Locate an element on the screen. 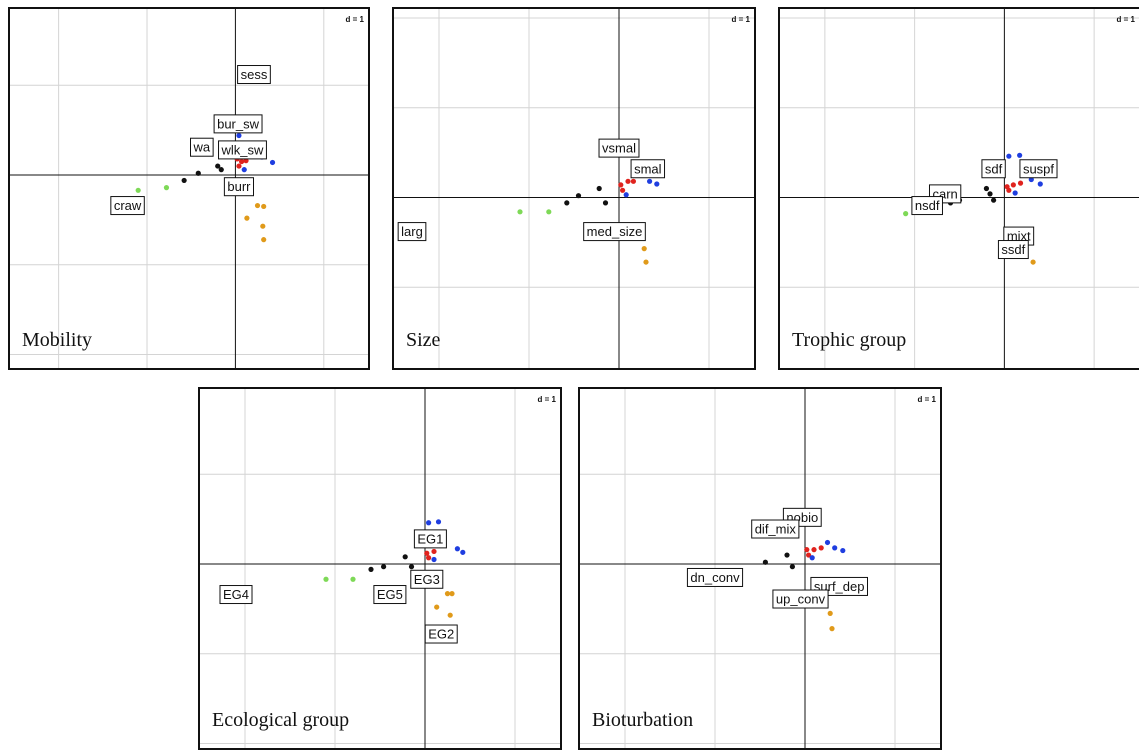 This screenshot has height=750, width=1139. point-label: dn_conv is located at coordinates (715, 577).